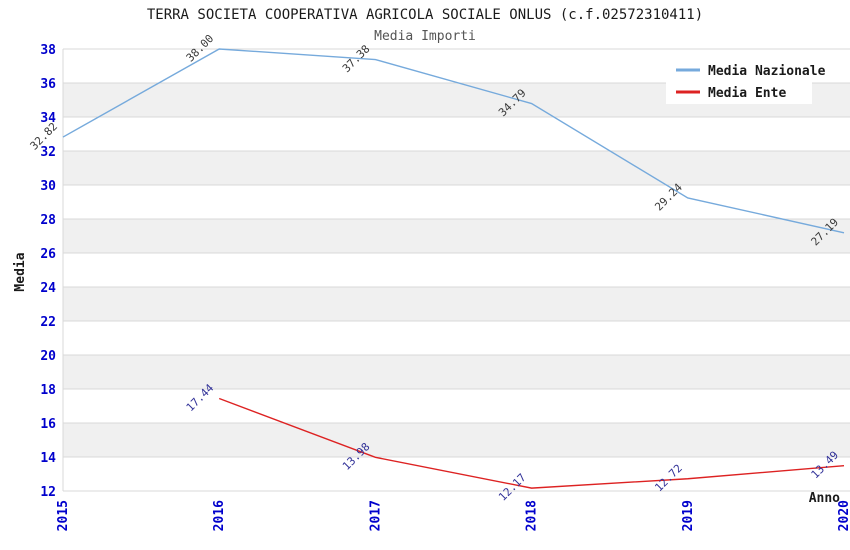 The width and height of the screenshot is (850, 550). I want to click on x-tick-label: 2017, so click(375, 515).